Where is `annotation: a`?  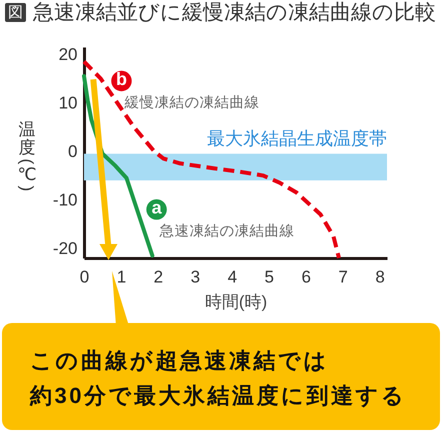
annotation: a is located at coordinates (157, 207).